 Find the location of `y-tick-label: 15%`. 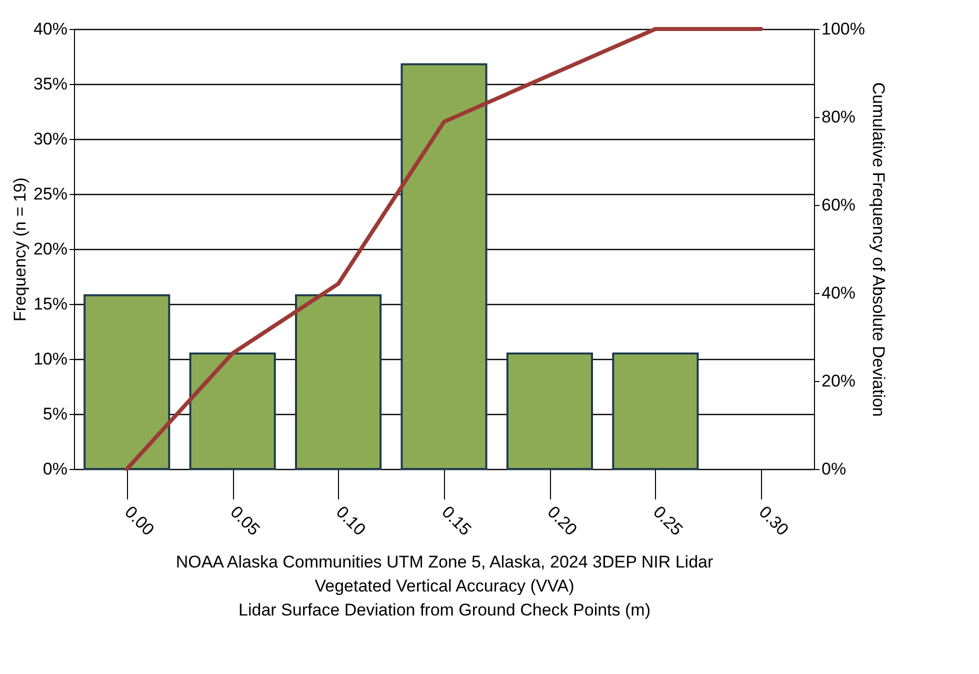

y-tick-label: 15% is located at coordinates (50, 304).